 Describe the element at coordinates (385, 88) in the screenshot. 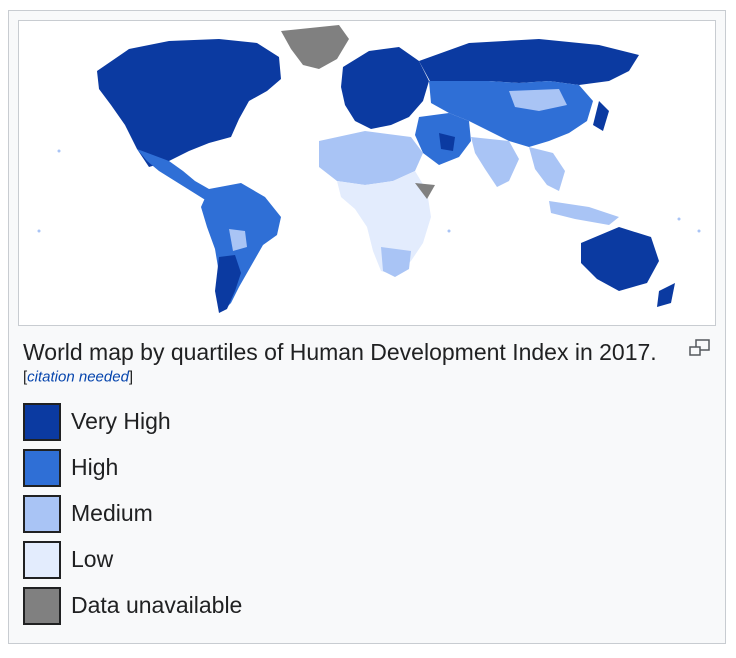

I see `europe` at that location.